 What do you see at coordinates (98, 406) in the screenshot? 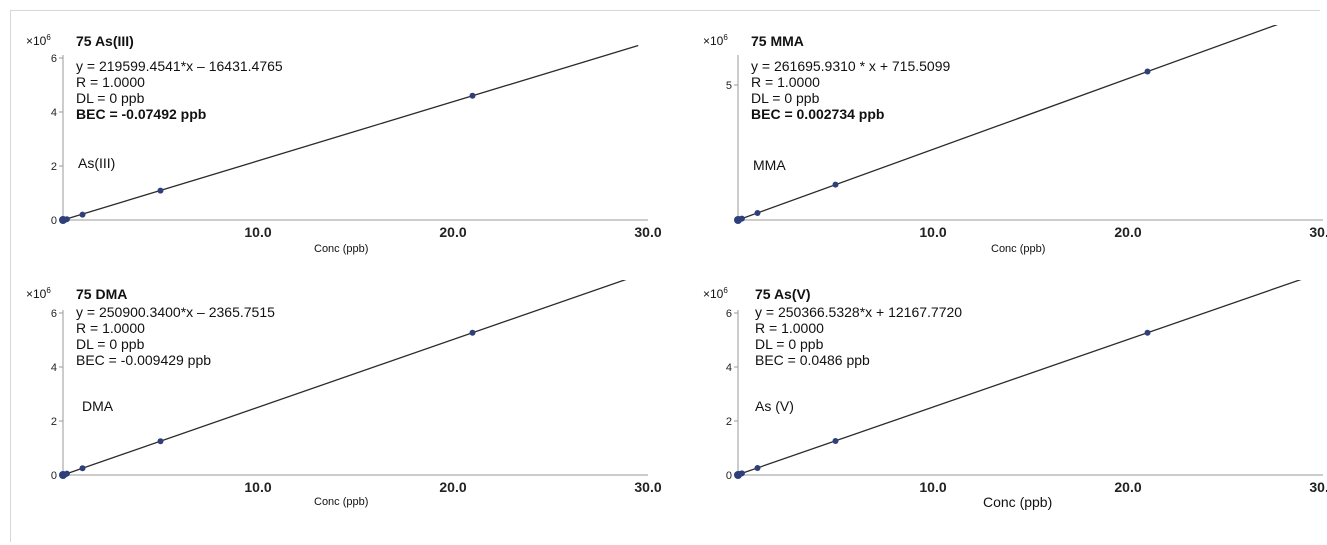
I see `analyte-label: DMA` at bounding box center [98, 406].